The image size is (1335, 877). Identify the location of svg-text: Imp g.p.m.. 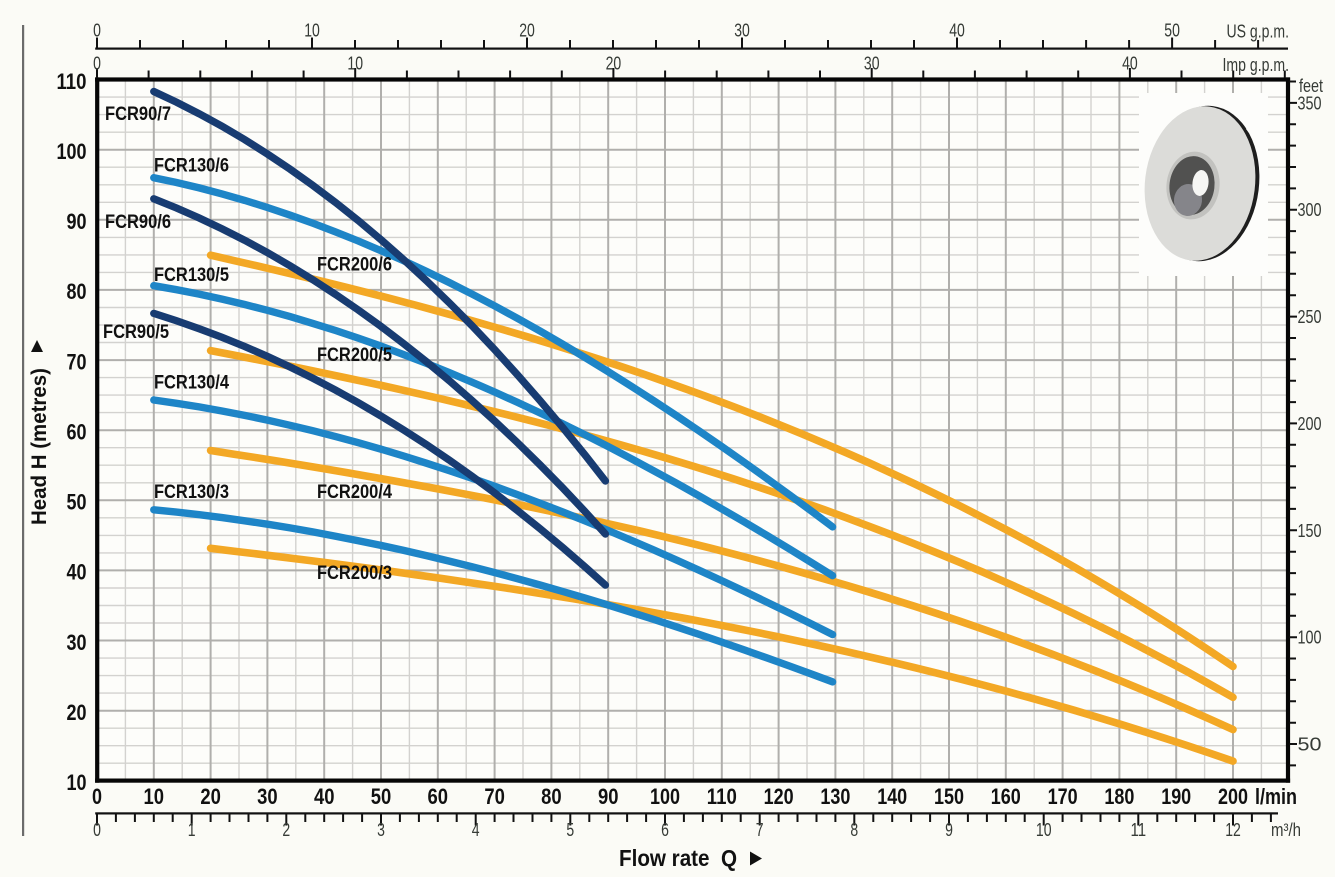
(1256, 65).